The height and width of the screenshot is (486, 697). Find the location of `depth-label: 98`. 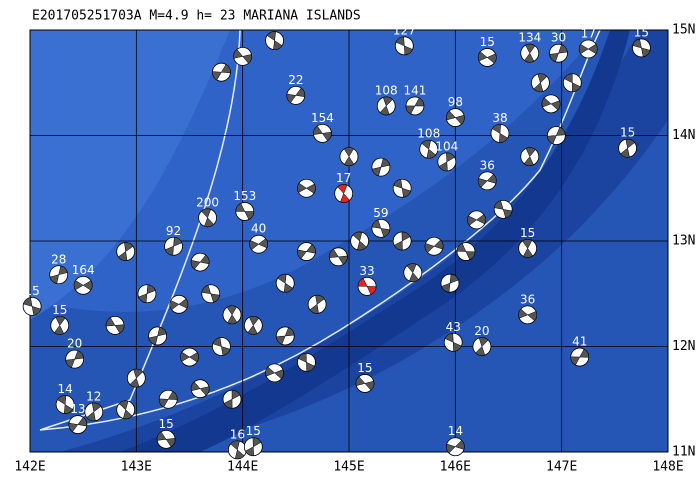

depth-label: 98 is located at coordinates (455, 102).